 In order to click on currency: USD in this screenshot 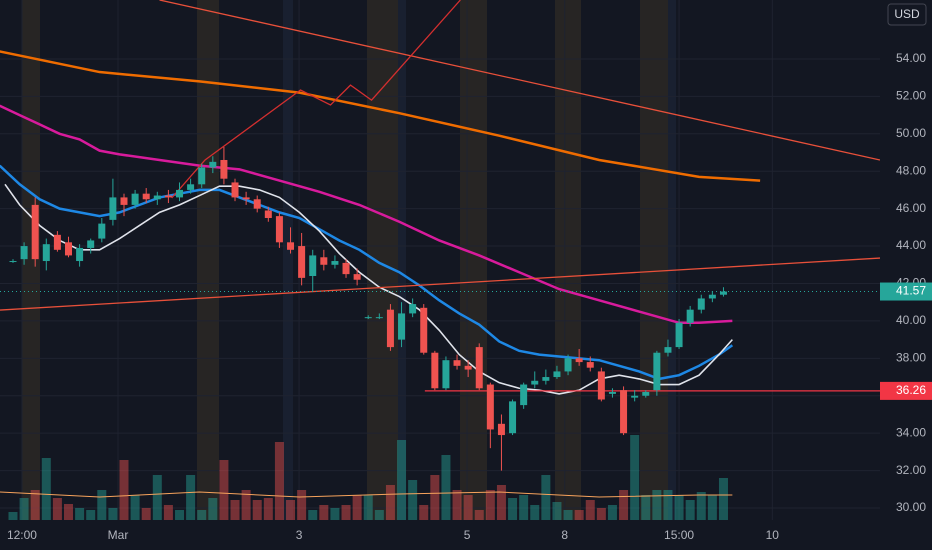, I will do `click(907, 14)`.